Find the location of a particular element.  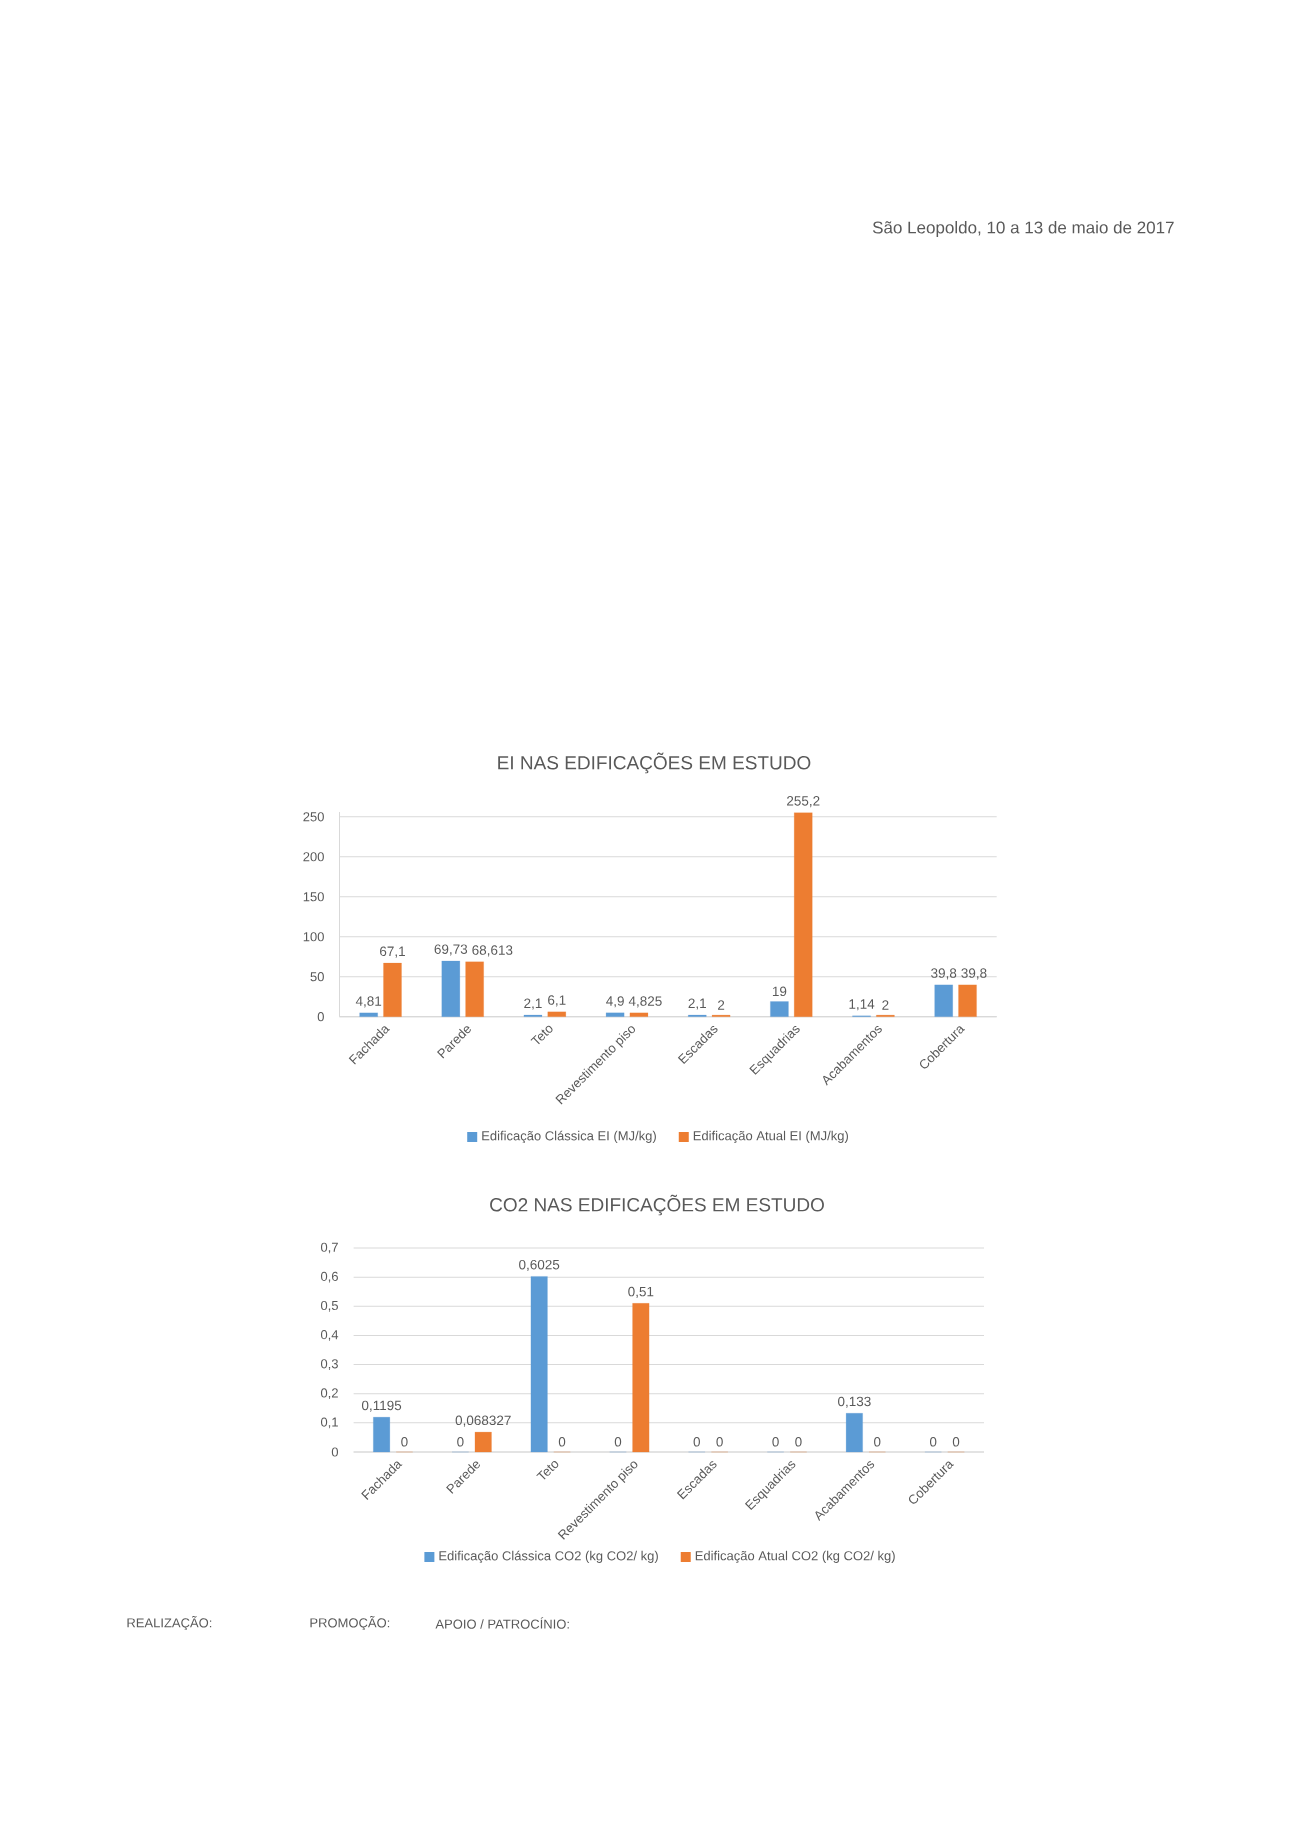

text: PROMOÇÃO: is located at coordinates (350, 1623).